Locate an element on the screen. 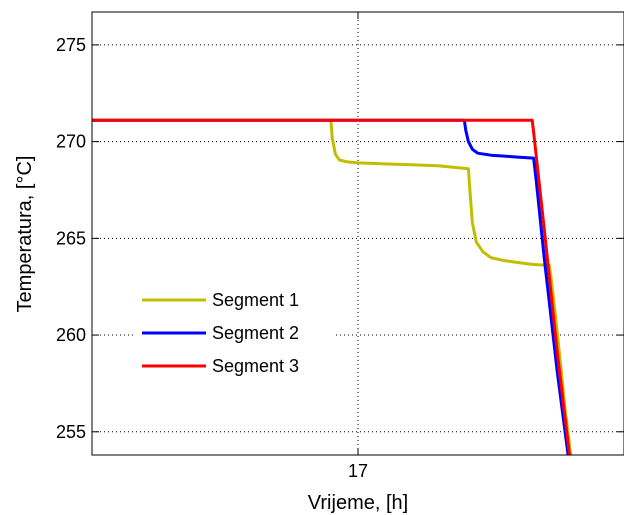 The height and width of the screenshot is (515, 624). legend-label-3: Segment 3 is located at coordinates (255, 366).